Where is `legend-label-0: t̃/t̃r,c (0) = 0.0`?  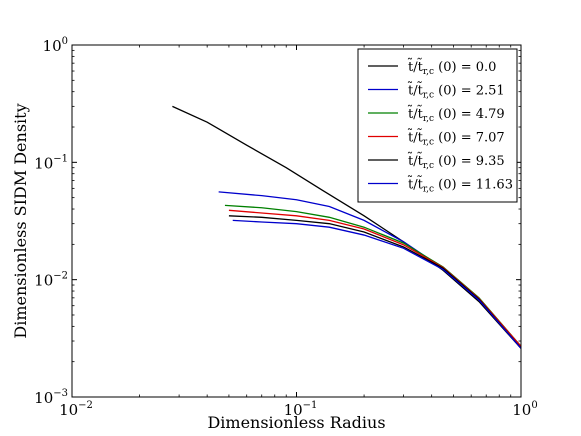 legend-label-0: t̃/t̃r,c (0) = 0.0 is located at coordinates (451, 67).